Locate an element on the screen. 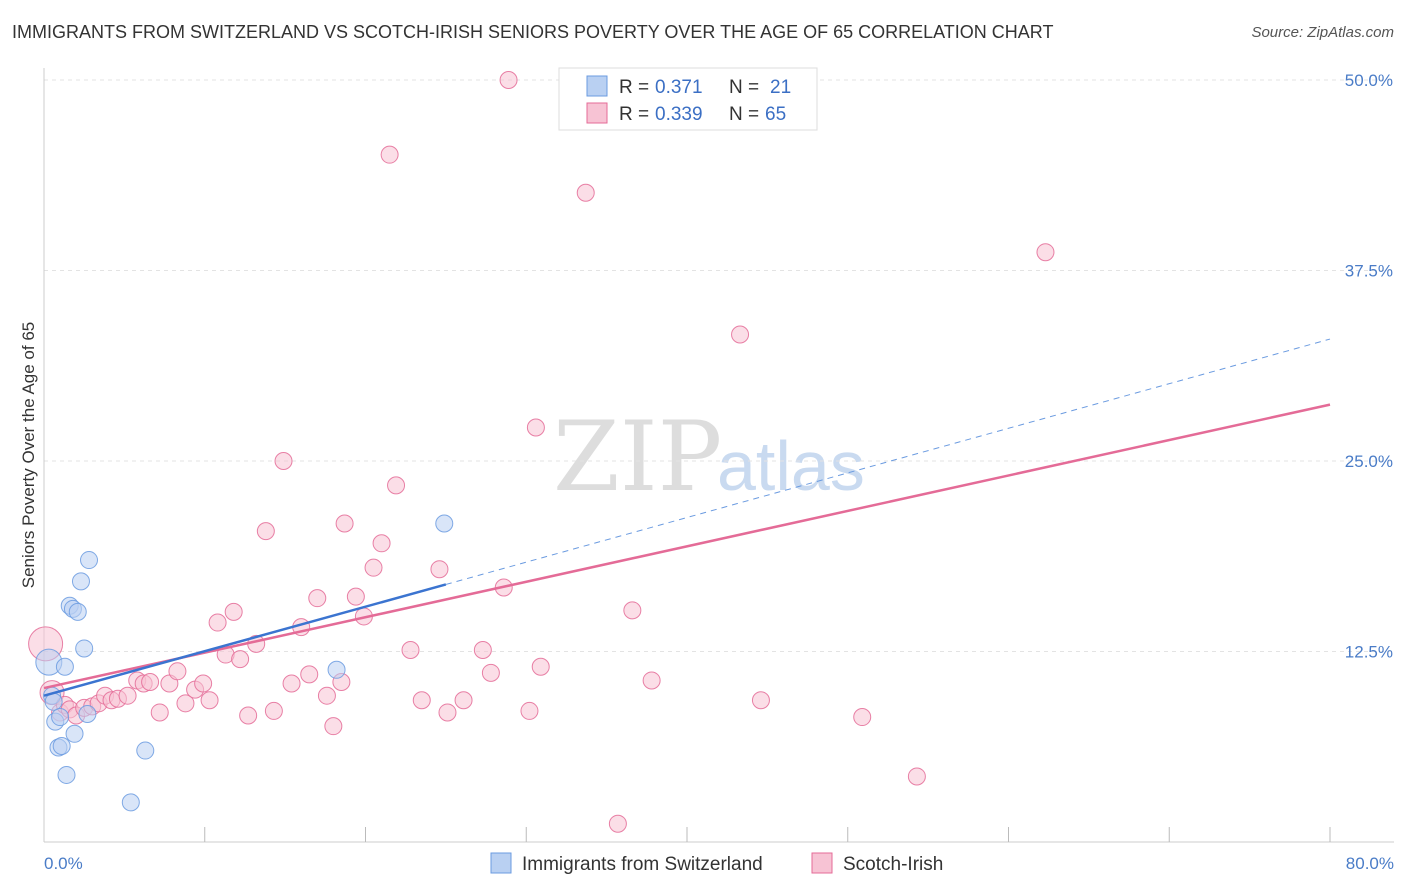 Image resolution: width=1406 pixels, height=892 pixels. source-label: Source: ZipAtlas.com is located at coordinates (1322, 32).